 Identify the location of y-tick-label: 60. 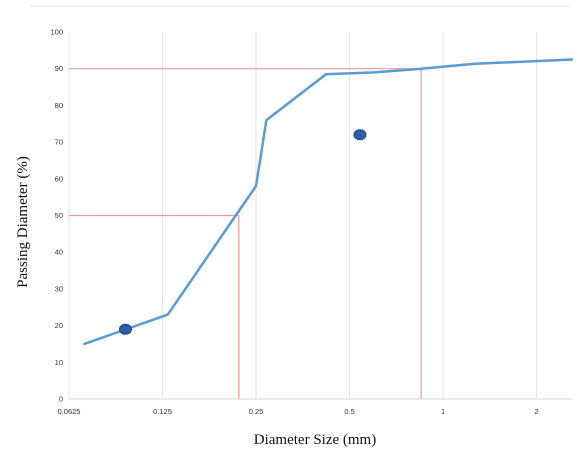
(59, 178).